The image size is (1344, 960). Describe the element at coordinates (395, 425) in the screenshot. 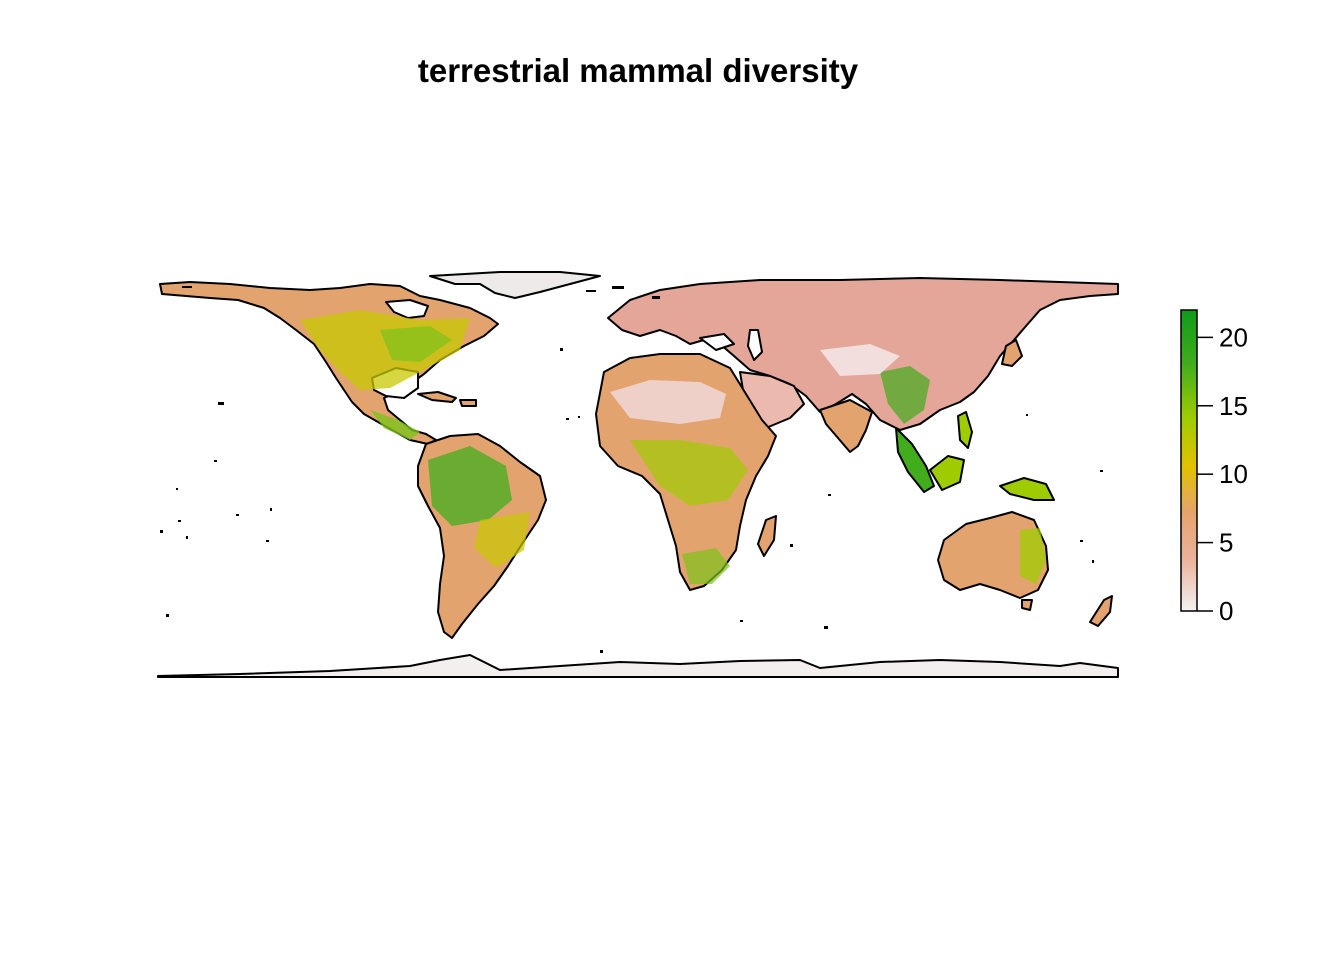

I see `hotspot-central-america` at that location.